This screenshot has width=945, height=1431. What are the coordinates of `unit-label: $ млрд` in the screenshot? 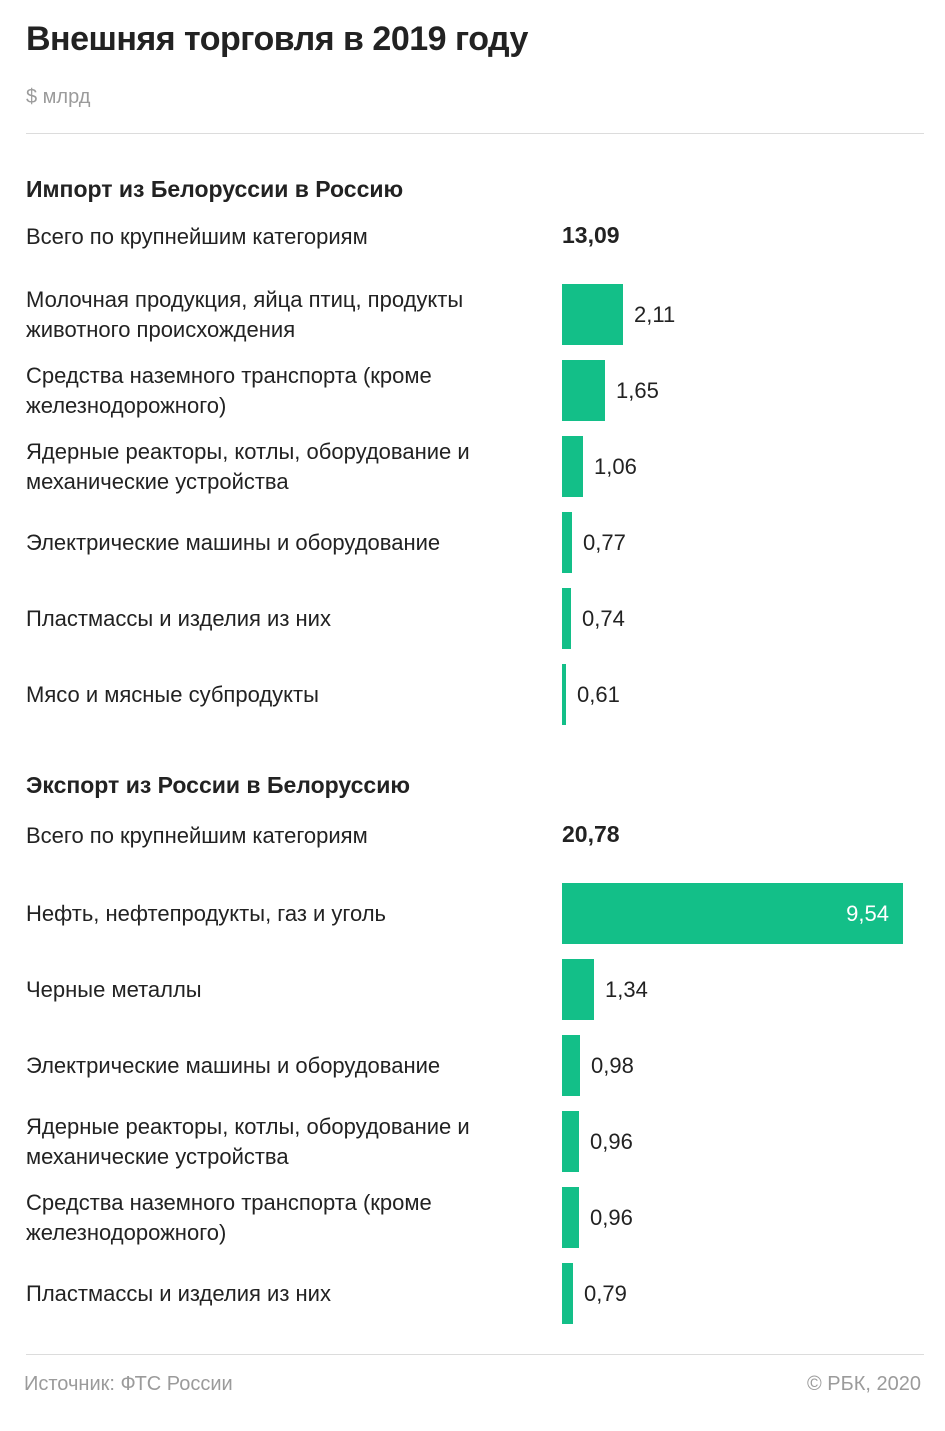 It's located at (58, 97).